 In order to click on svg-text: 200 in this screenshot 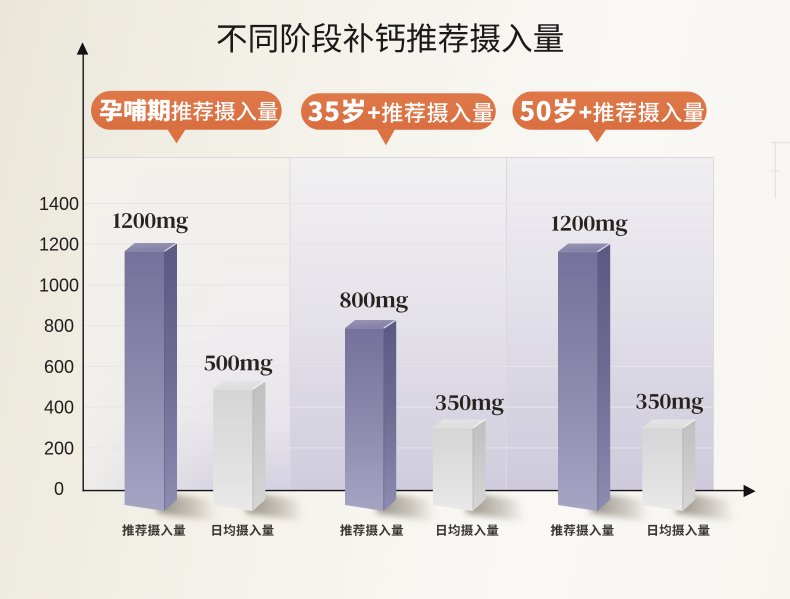, I will do `click(59, 448)`.